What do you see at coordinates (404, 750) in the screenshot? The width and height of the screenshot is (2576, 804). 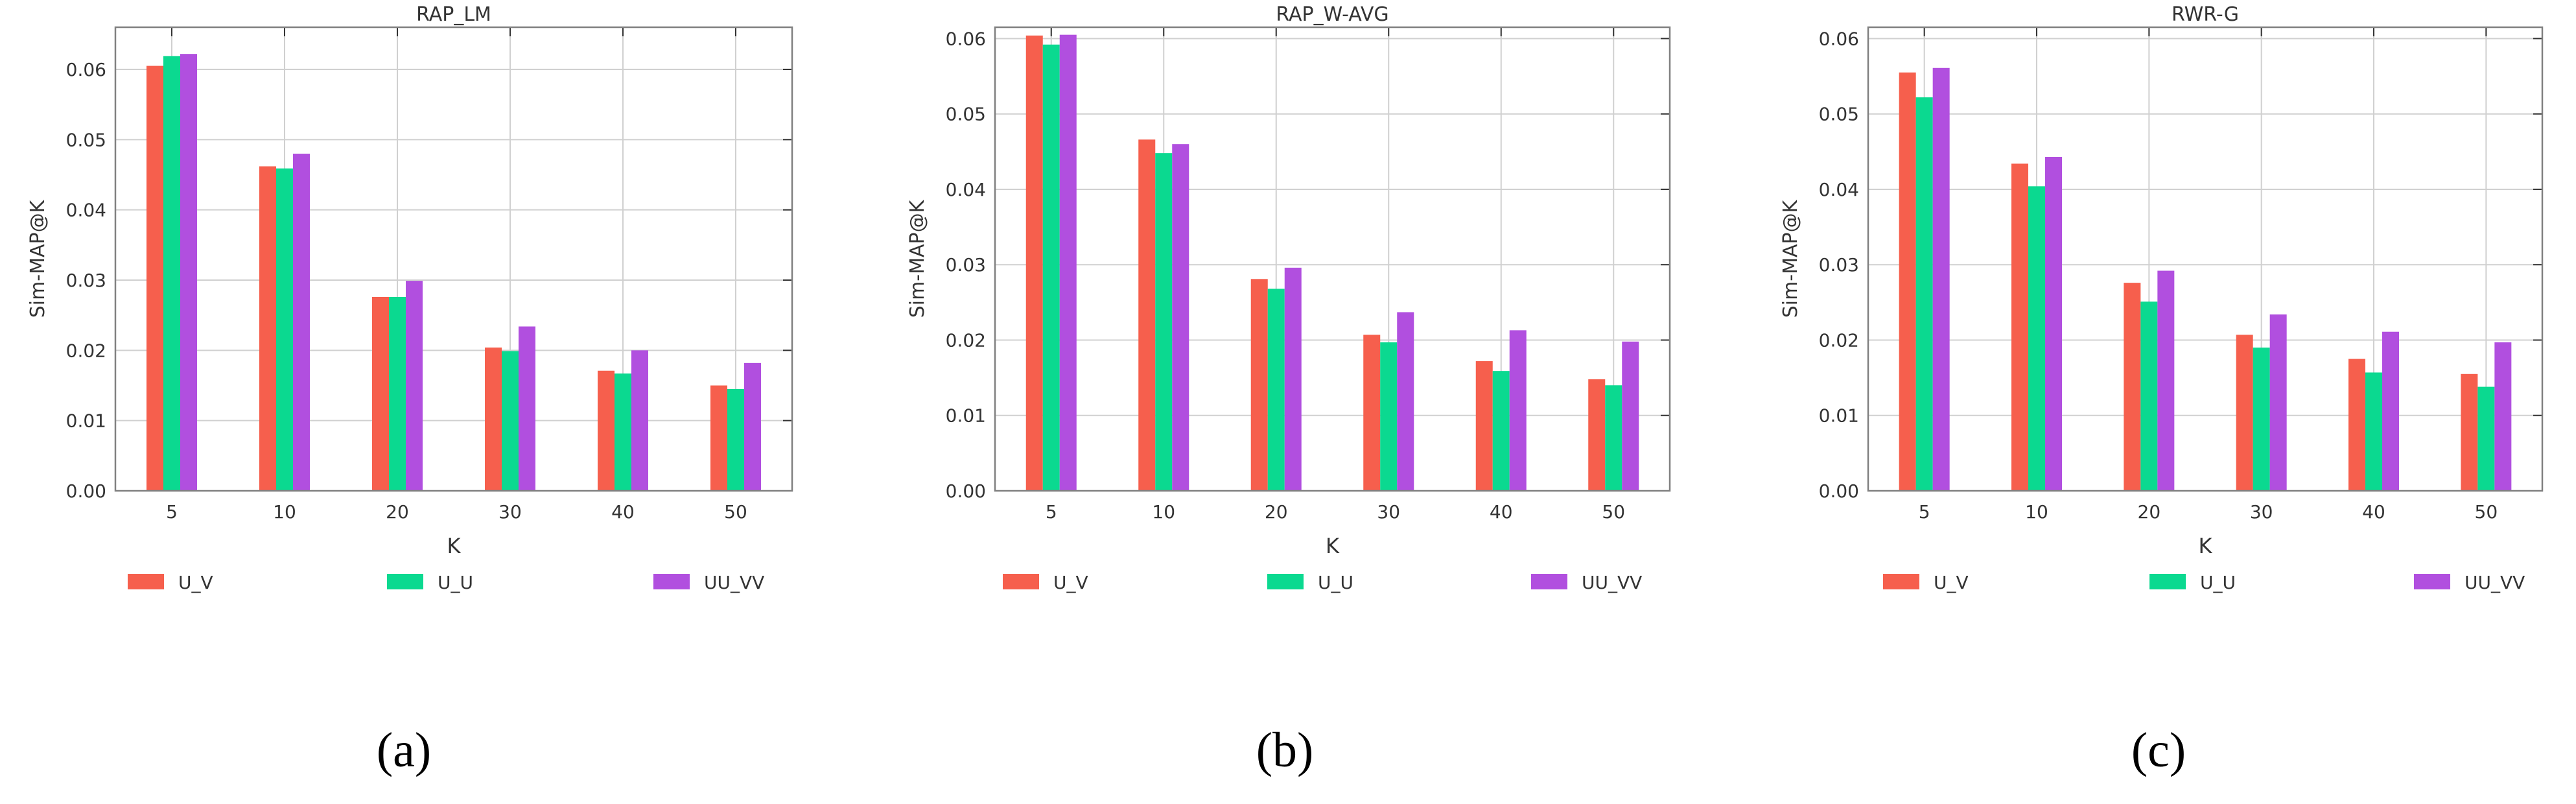 I see `panel-caption: (a)` at bounding box center [404, 750].